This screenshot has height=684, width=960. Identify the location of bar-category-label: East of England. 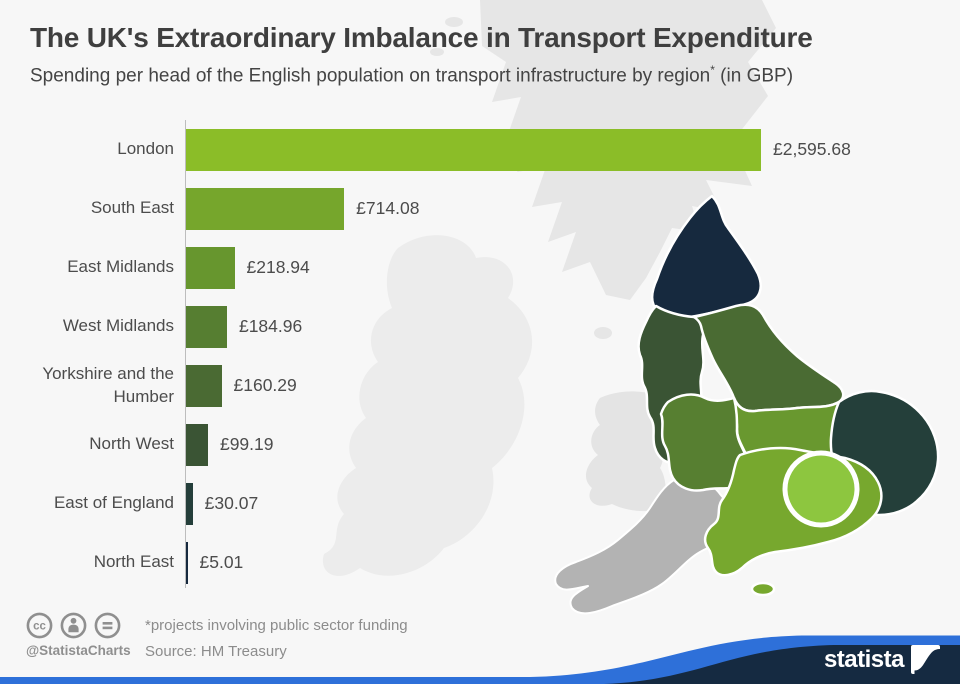
(113, 503).